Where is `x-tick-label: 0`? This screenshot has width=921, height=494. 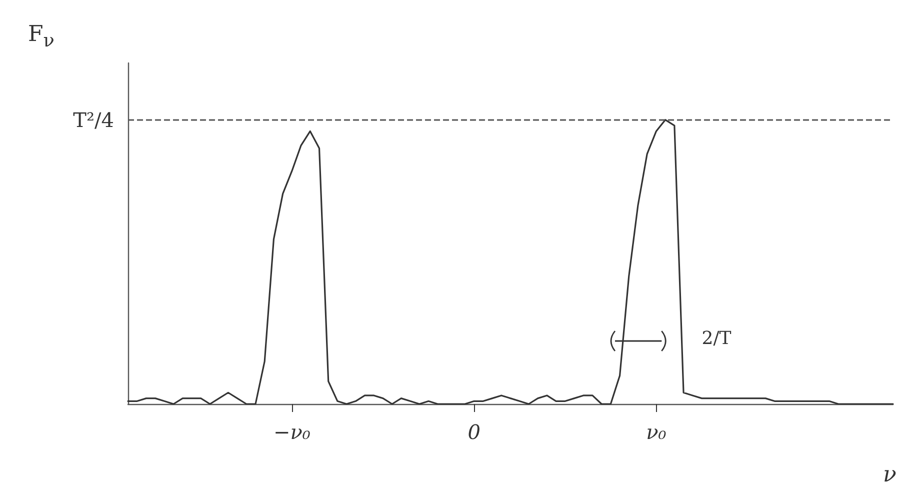
x-tick-label: 0 is located at coordinates (474, 432).